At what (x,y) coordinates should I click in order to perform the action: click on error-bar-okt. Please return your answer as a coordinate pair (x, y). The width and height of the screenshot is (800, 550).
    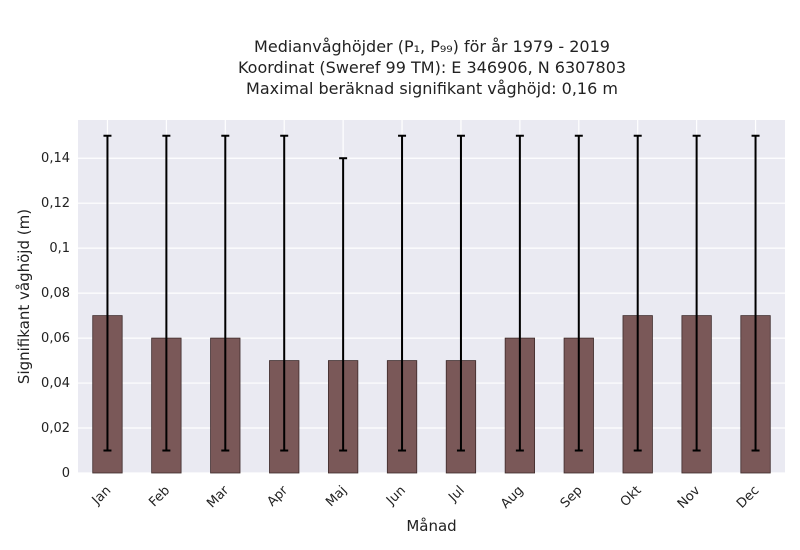
    Looking at the image, I should click on (637, 293).